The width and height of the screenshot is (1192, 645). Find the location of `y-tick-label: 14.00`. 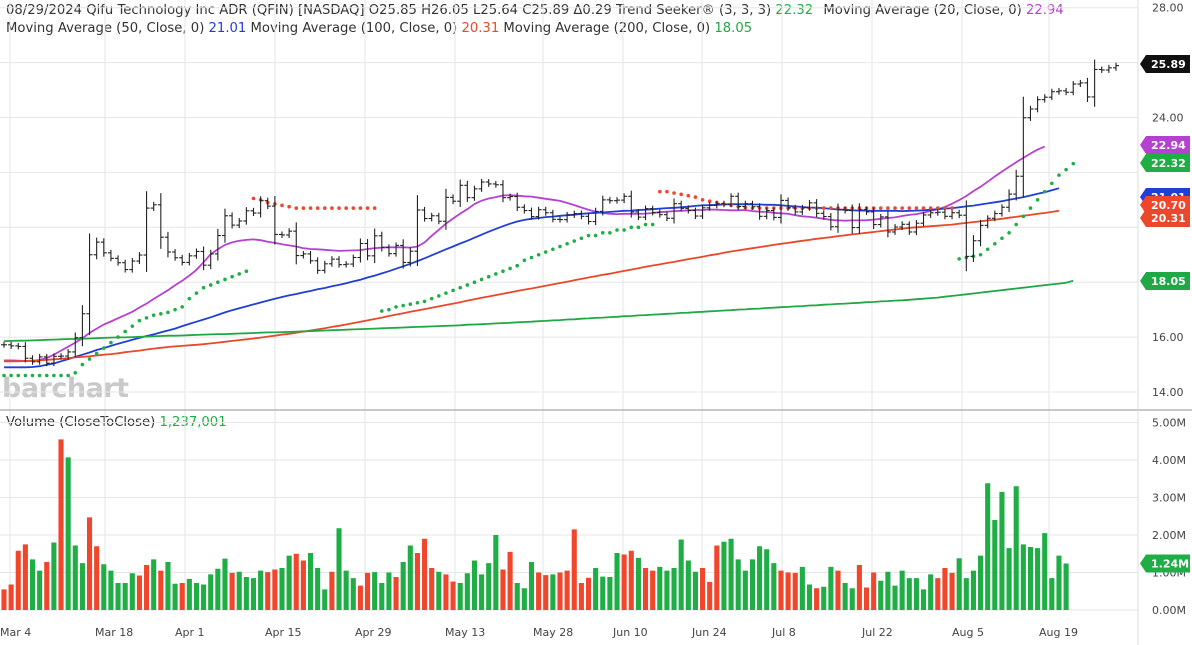

y-tick-label: 14.00 is located at coordinates (1168, 392).